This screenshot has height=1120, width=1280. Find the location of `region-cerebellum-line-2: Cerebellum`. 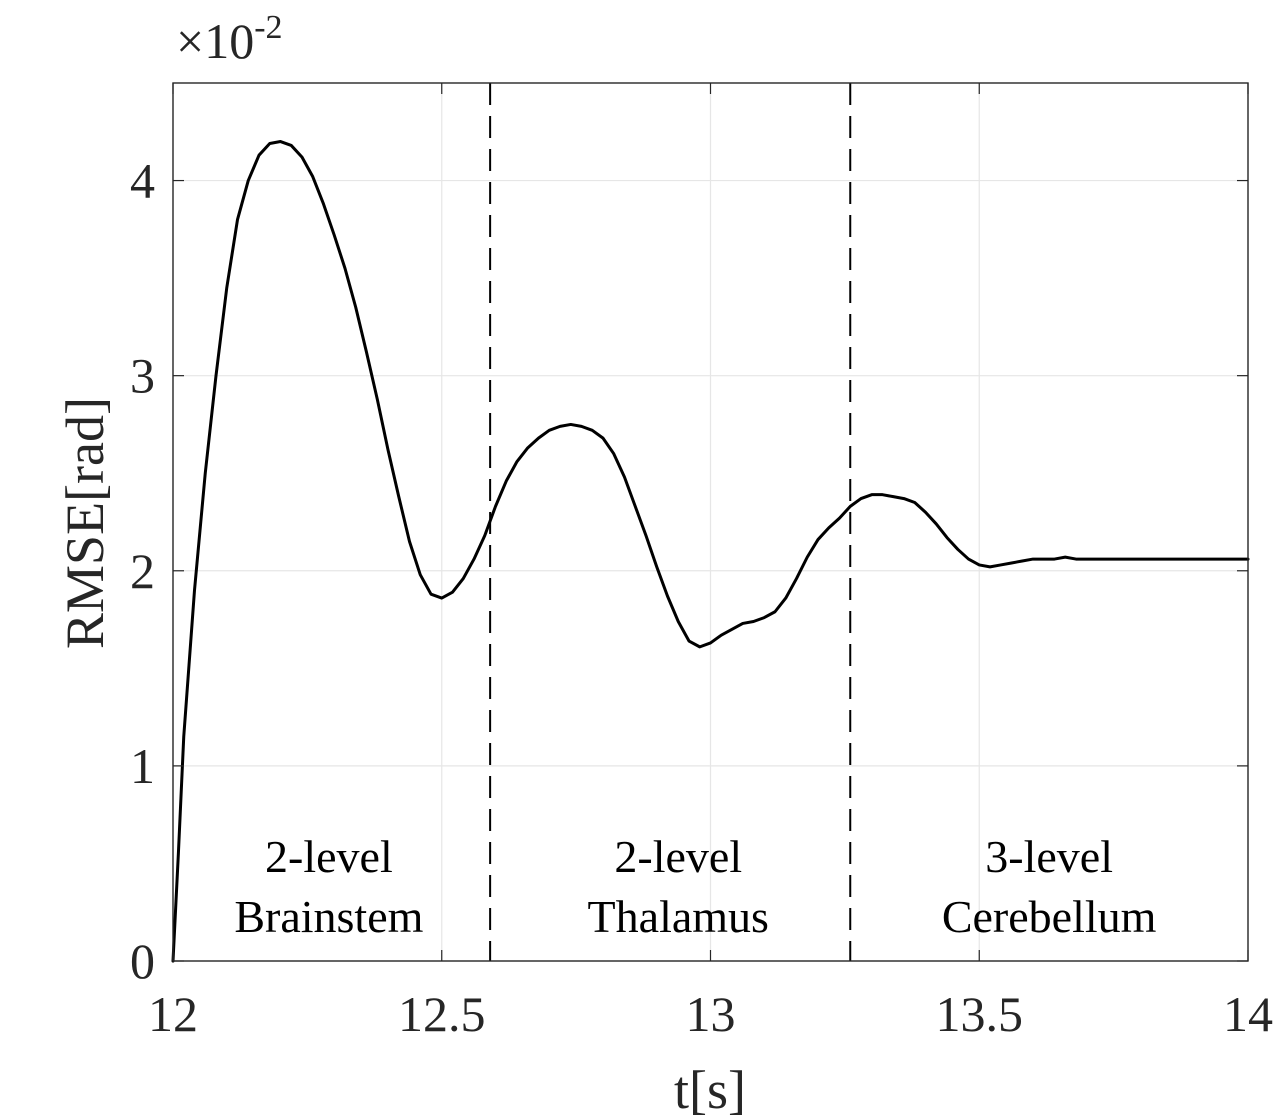

region-cerebellum-line-2: Cerebellum is located at coordinates (1049, 916).